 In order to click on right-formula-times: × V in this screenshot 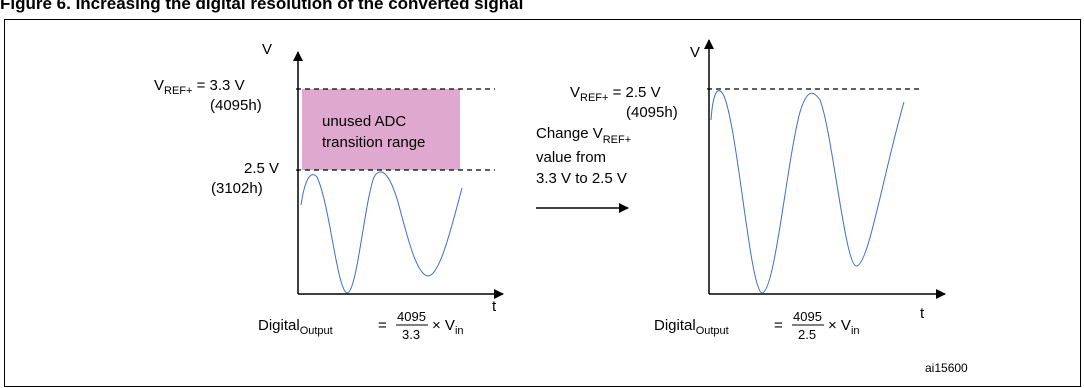, I will do `click(839, 325)`.